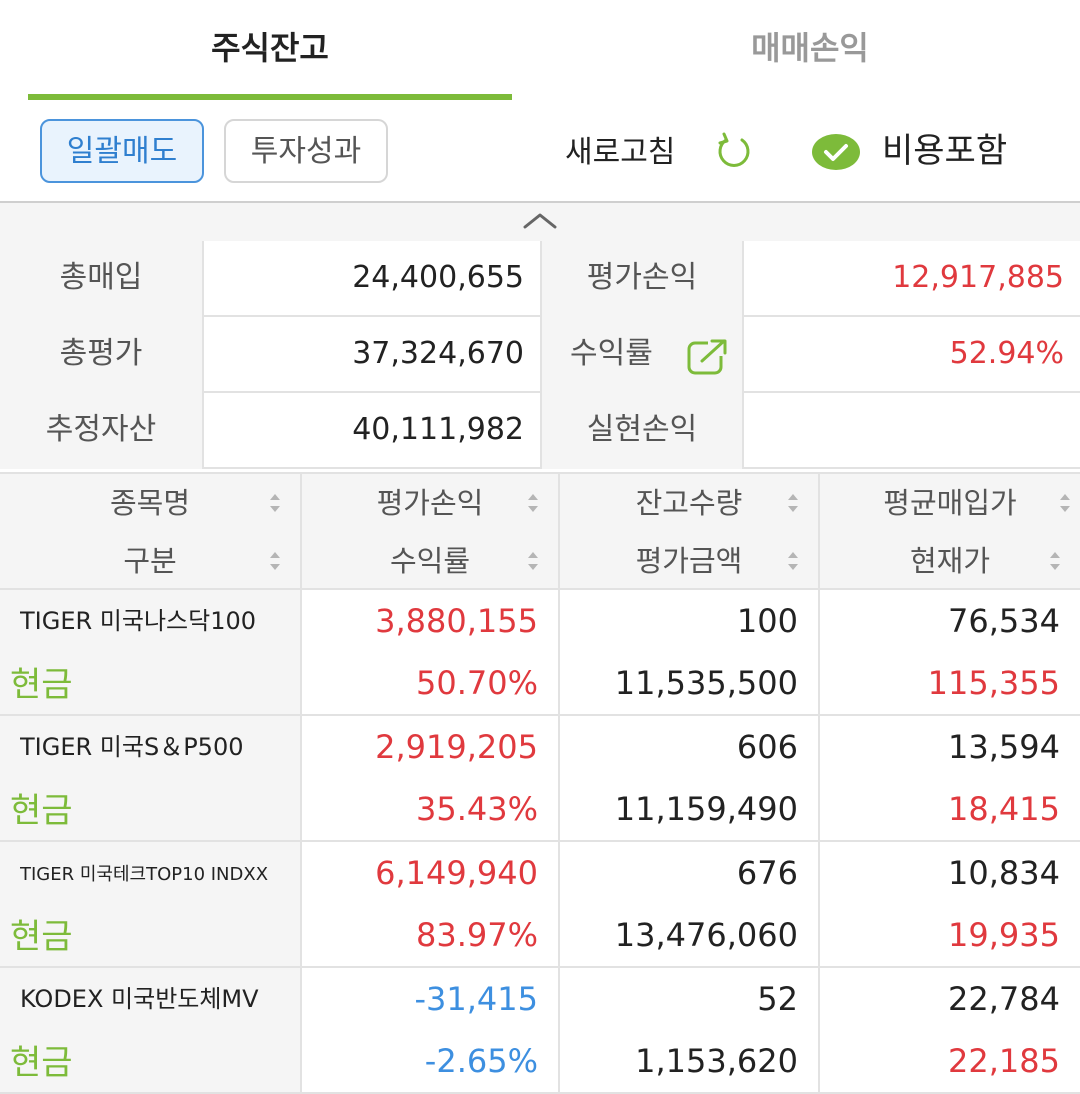 The height and width of the screenshot is (1094, 1080). What do you see at coordinates (476, 999) in the screenshot?
I see `eval-profit: -31,415` at bounding box center [476, 999].